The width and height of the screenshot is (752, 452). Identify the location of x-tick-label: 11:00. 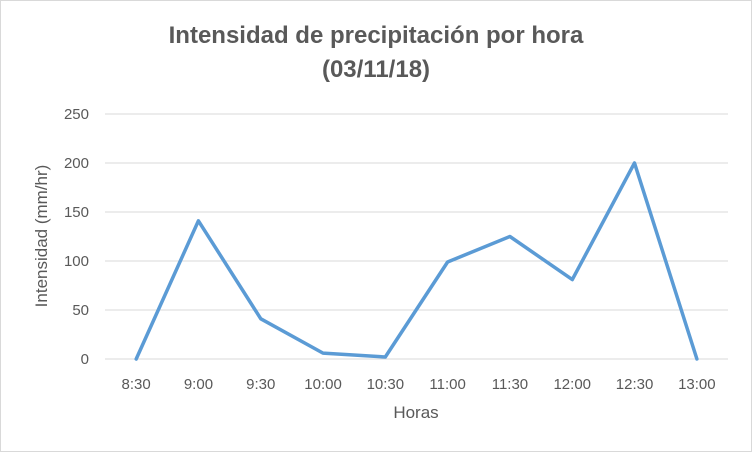
(447, 384).